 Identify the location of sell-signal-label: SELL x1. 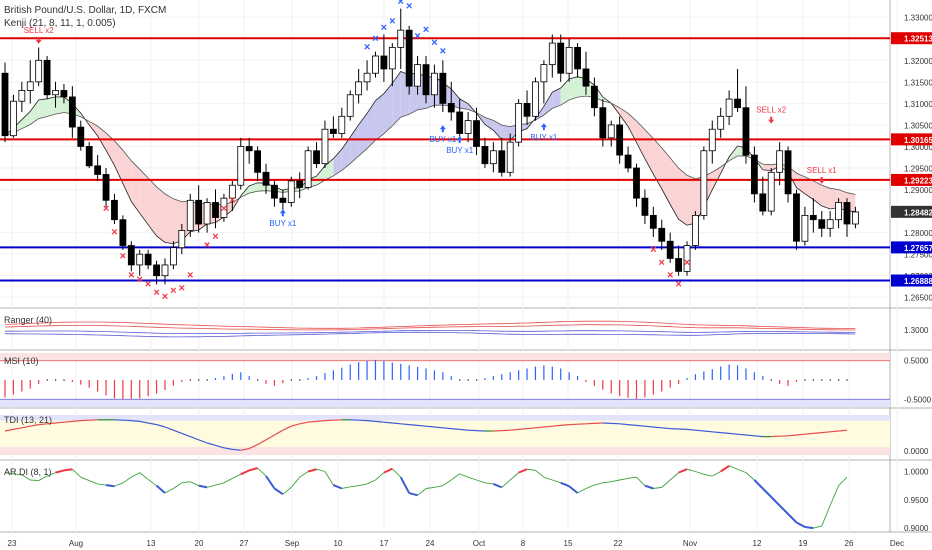
(822, 170).